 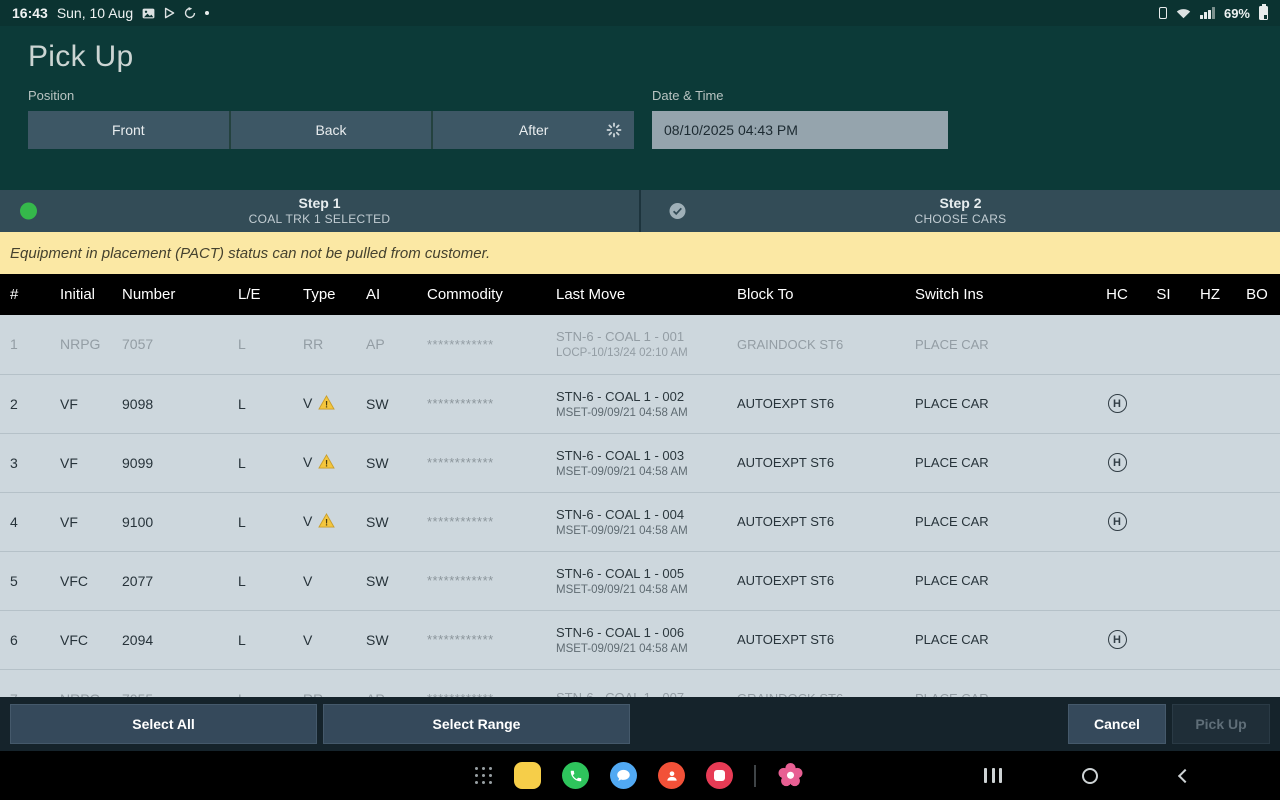 I want to click on phone-app-icon, so click(x=575, y=775).